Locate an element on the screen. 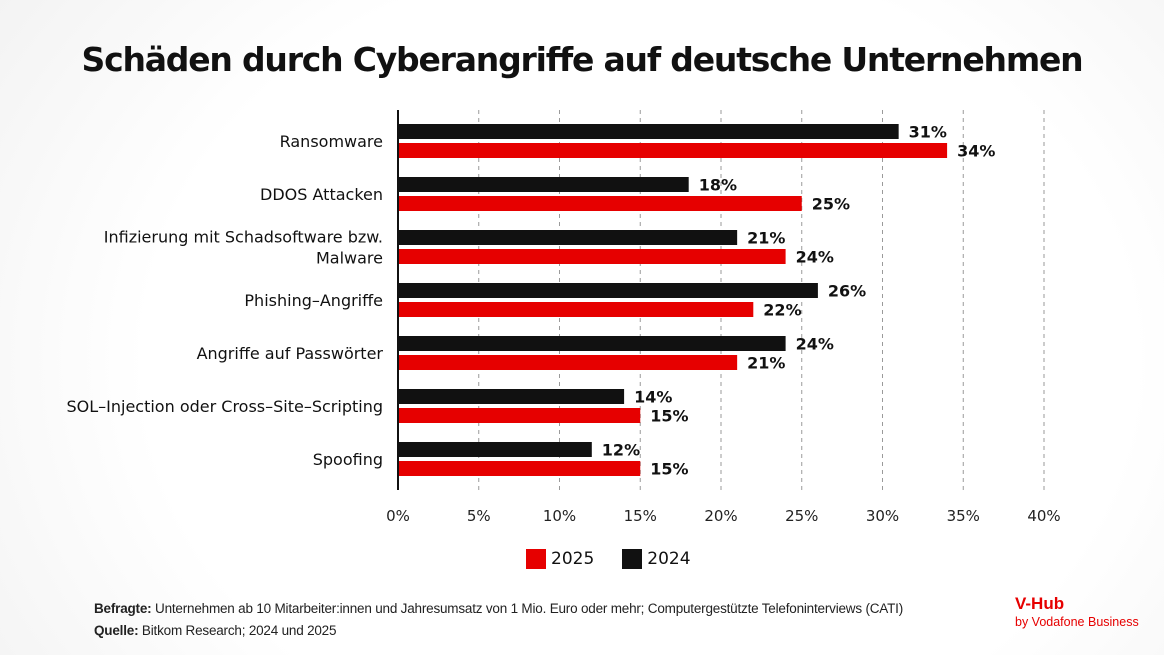  legend-label-2024: 2024 is located at coordinates (669, 559).